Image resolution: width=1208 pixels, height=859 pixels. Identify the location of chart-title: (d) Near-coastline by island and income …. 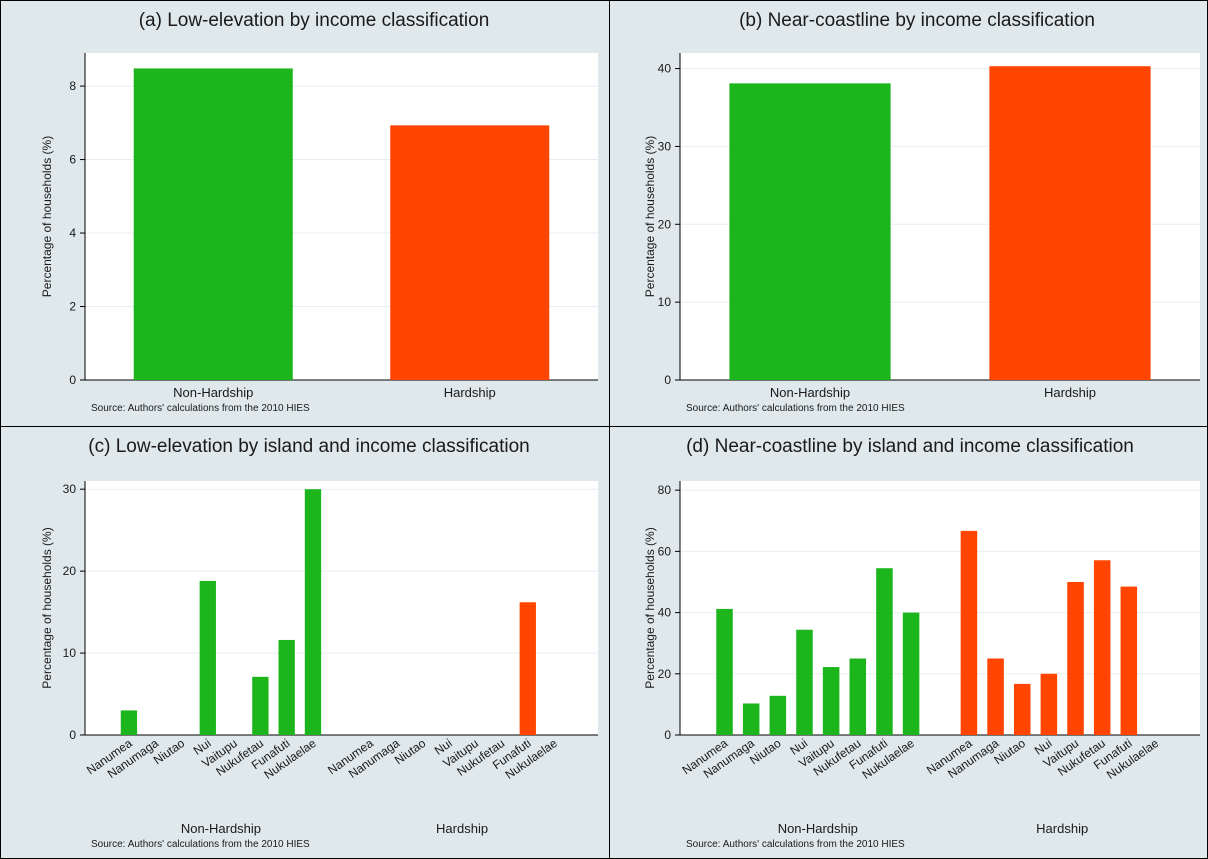
(910, 446).